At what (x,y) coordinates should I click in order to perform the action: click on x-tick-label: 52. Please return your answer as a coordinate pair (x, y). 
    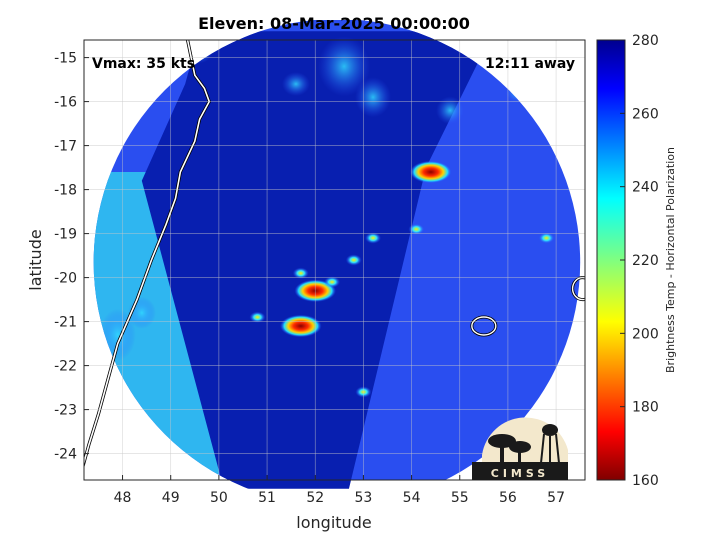
    Looking at the image, I should click on (315, 498).